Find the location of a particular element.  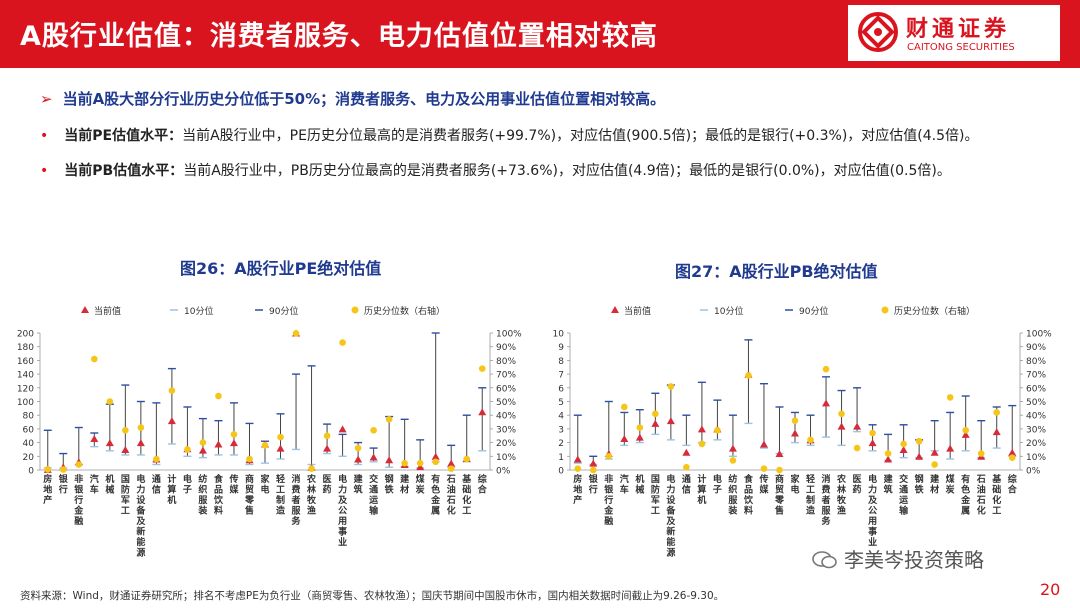

x-tick-label: 品 is located at coordinates (218, 490).